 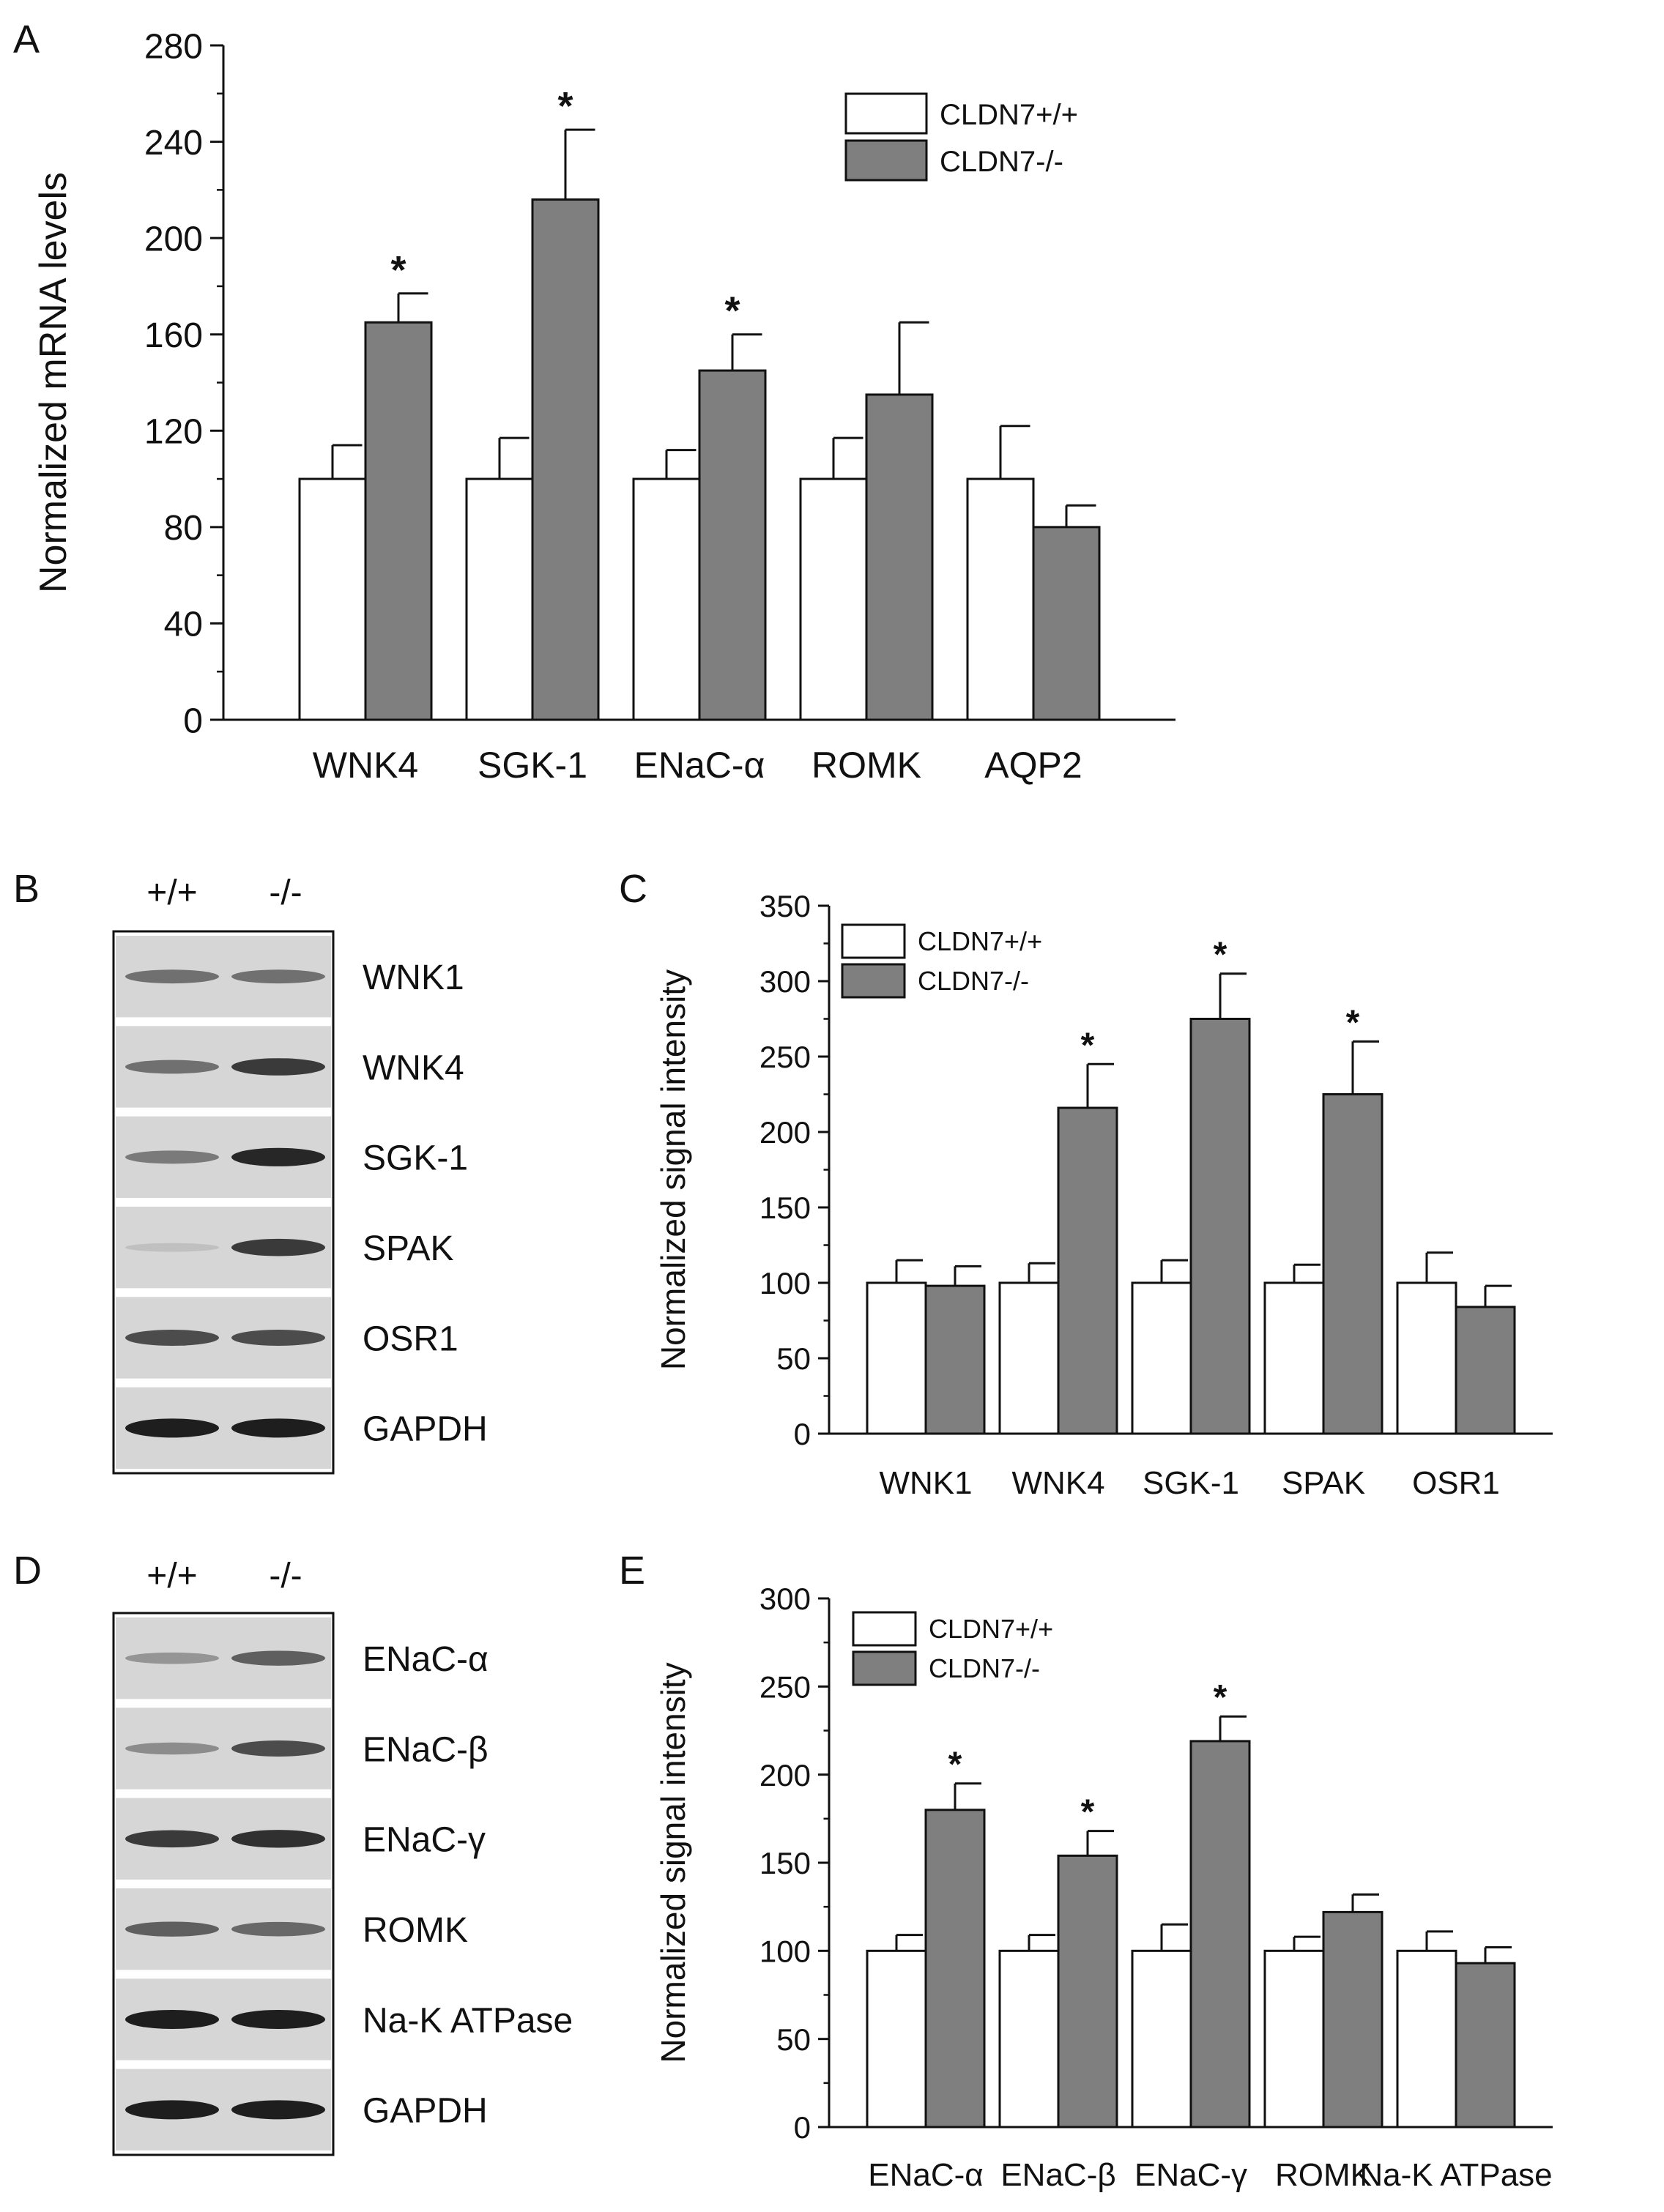 I want to click on blot-row-label: WNK4, so click(x=413, y=1068).